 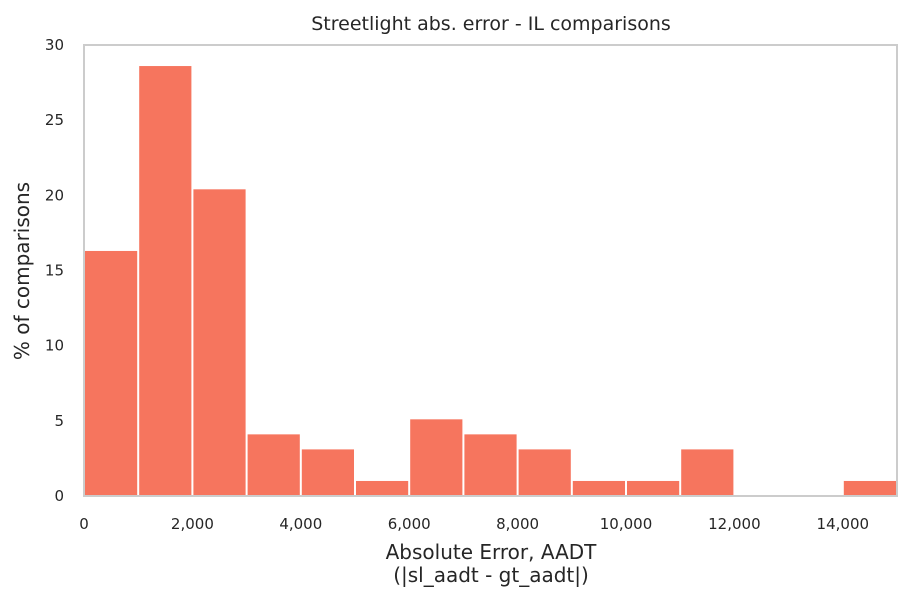 I want to click on y-tick-labels: 0 5 10 15 20 25 30, so click(x=54, y=270).